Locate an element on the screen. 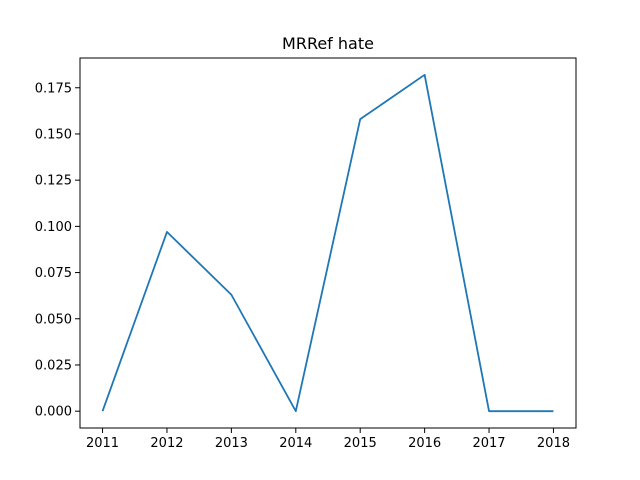 The height and width of the screenshot is (480, 640). chart-title: MRRef hate is located at coordinates (328, 43).